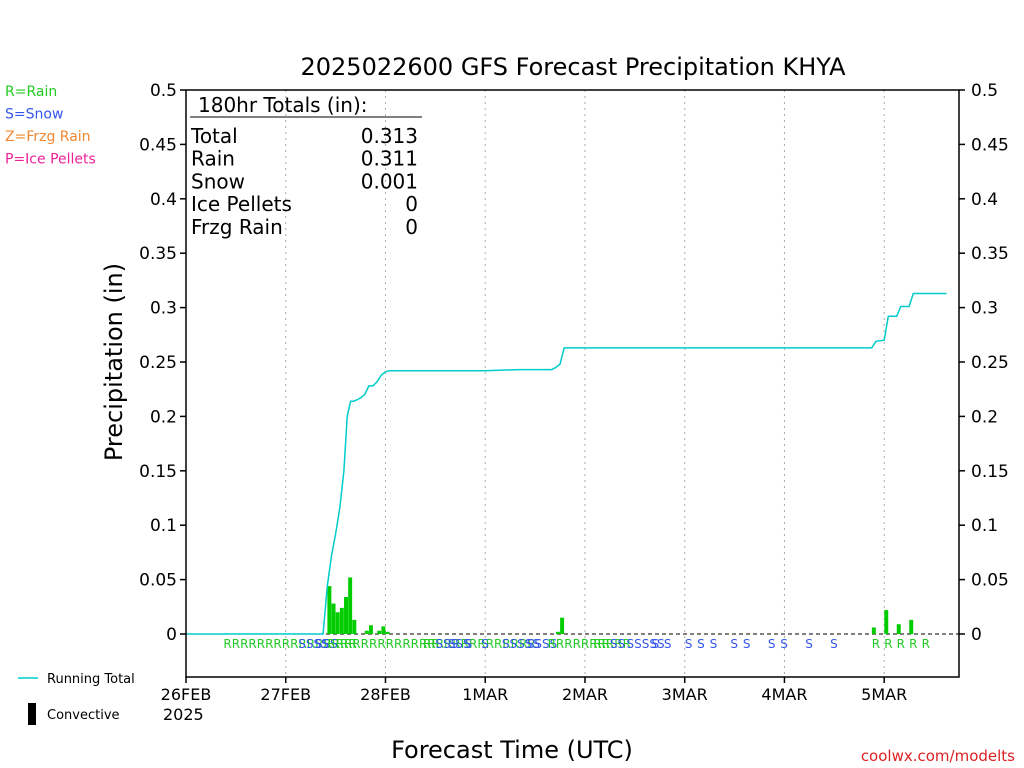 This screenshot has height=768, width=1024. What do you see at coordinates (990, 145) in the screenshot?
I see `y-tick-label-right: 0.45` at bounding box center [990, 145].